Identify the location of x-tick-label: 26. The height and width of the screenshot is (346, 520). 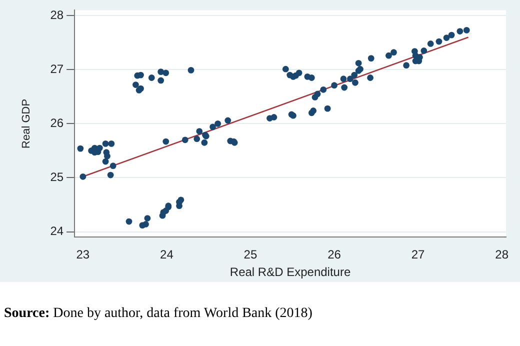
(335, 255).